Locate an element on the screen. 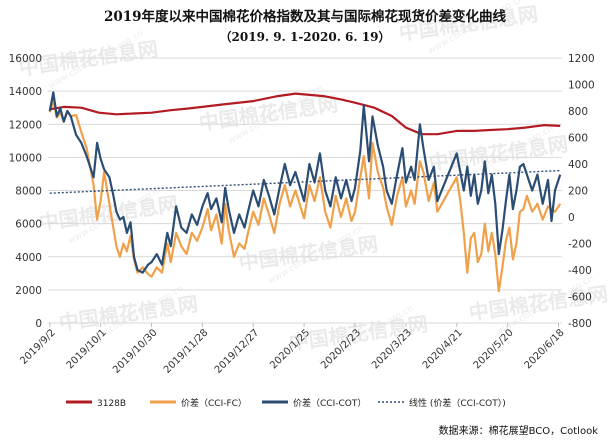 This screenshot has width=610, height=445. right-tick-label: 0 is located at coordinates (571, 218).